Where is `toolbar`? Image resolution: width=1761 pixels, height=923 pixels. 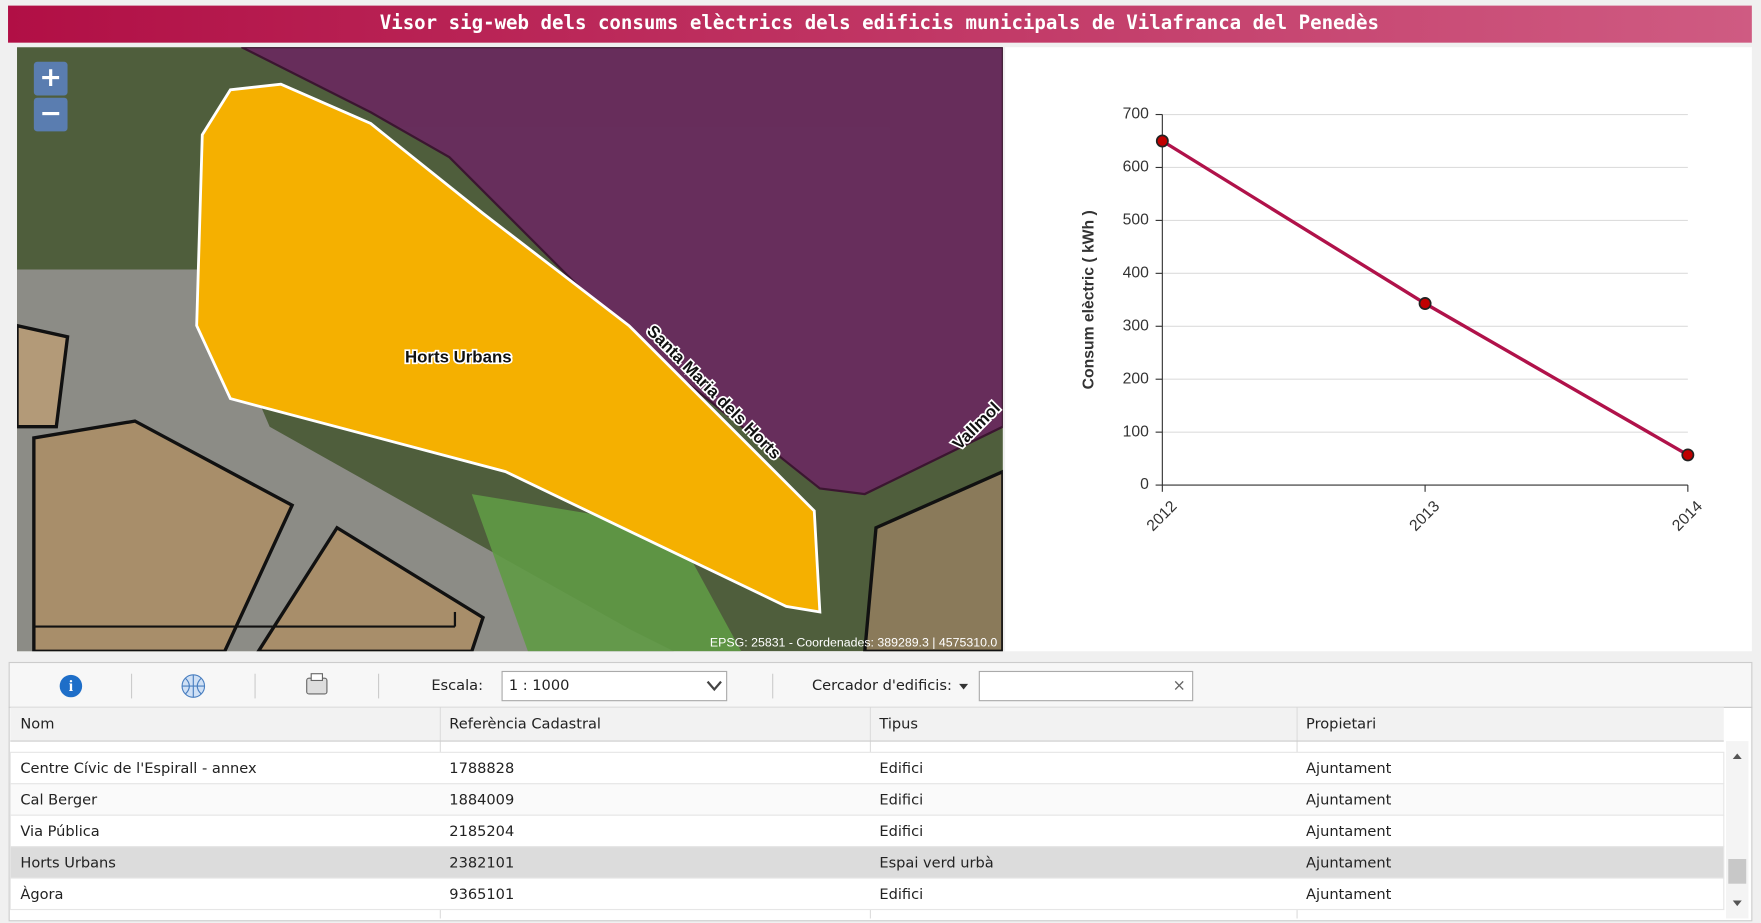
toolbar is located at coordinates (880, 684).